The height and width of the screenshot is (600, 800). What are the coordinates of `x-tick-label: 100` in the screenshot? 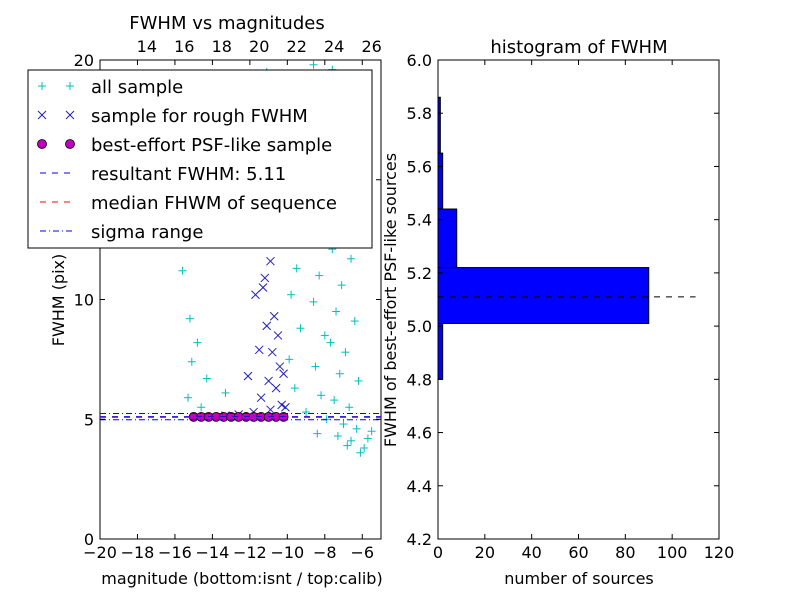 It's located at (672, 552).